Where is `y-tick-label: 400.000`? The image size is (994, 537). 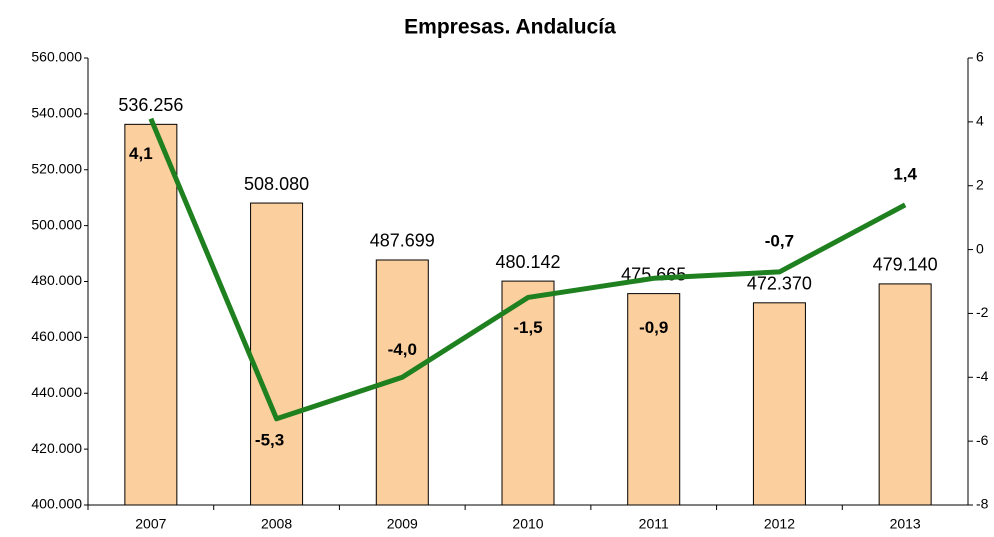
y-tick-label: 400.000 is located at coordinates (56, 504).